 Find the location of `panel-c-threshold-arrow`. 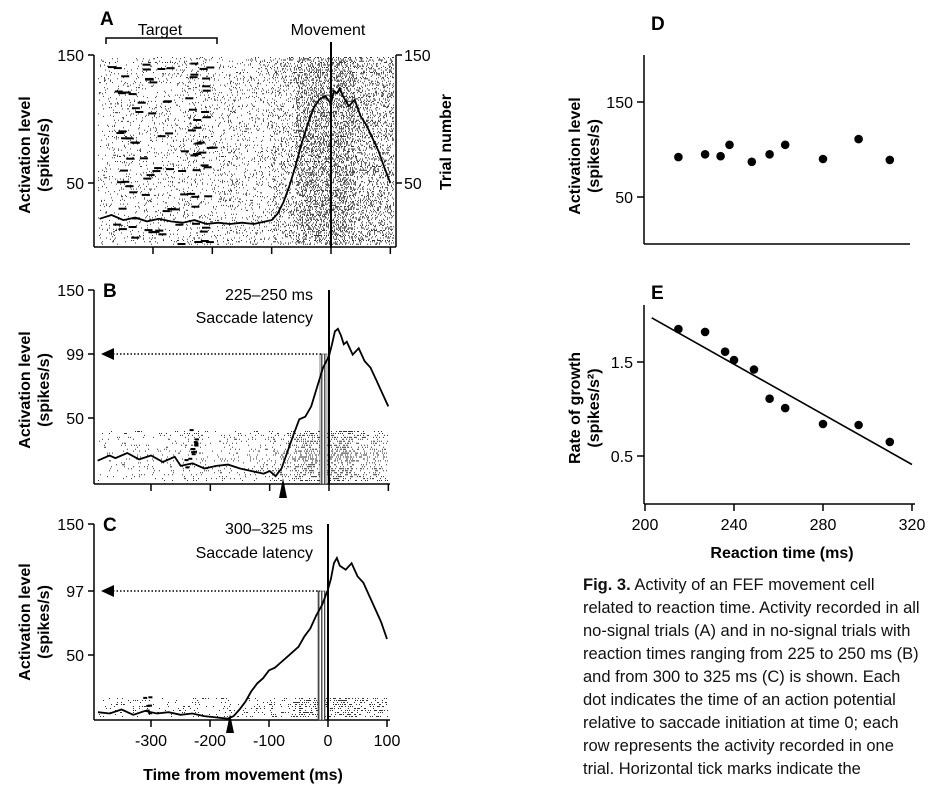

panel-c-threshold-arrow is located at coordinates (107, 591).